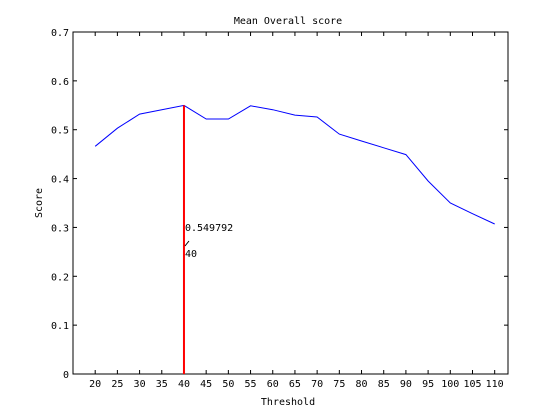  Describe the element at coordinates (60, 277) in the screenshot. I see `y-tick-label: 0.2` at that location.